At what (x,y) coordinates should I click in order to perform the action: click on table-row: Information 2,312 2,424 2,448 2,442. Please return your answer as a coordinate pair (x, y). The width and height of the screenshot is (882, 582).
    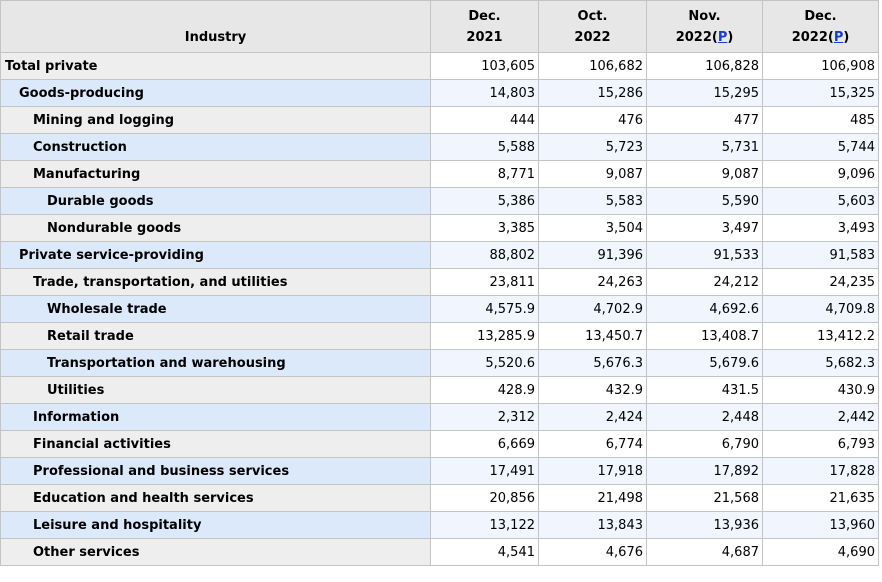
    Looking at the image, I should click on (439, 417).